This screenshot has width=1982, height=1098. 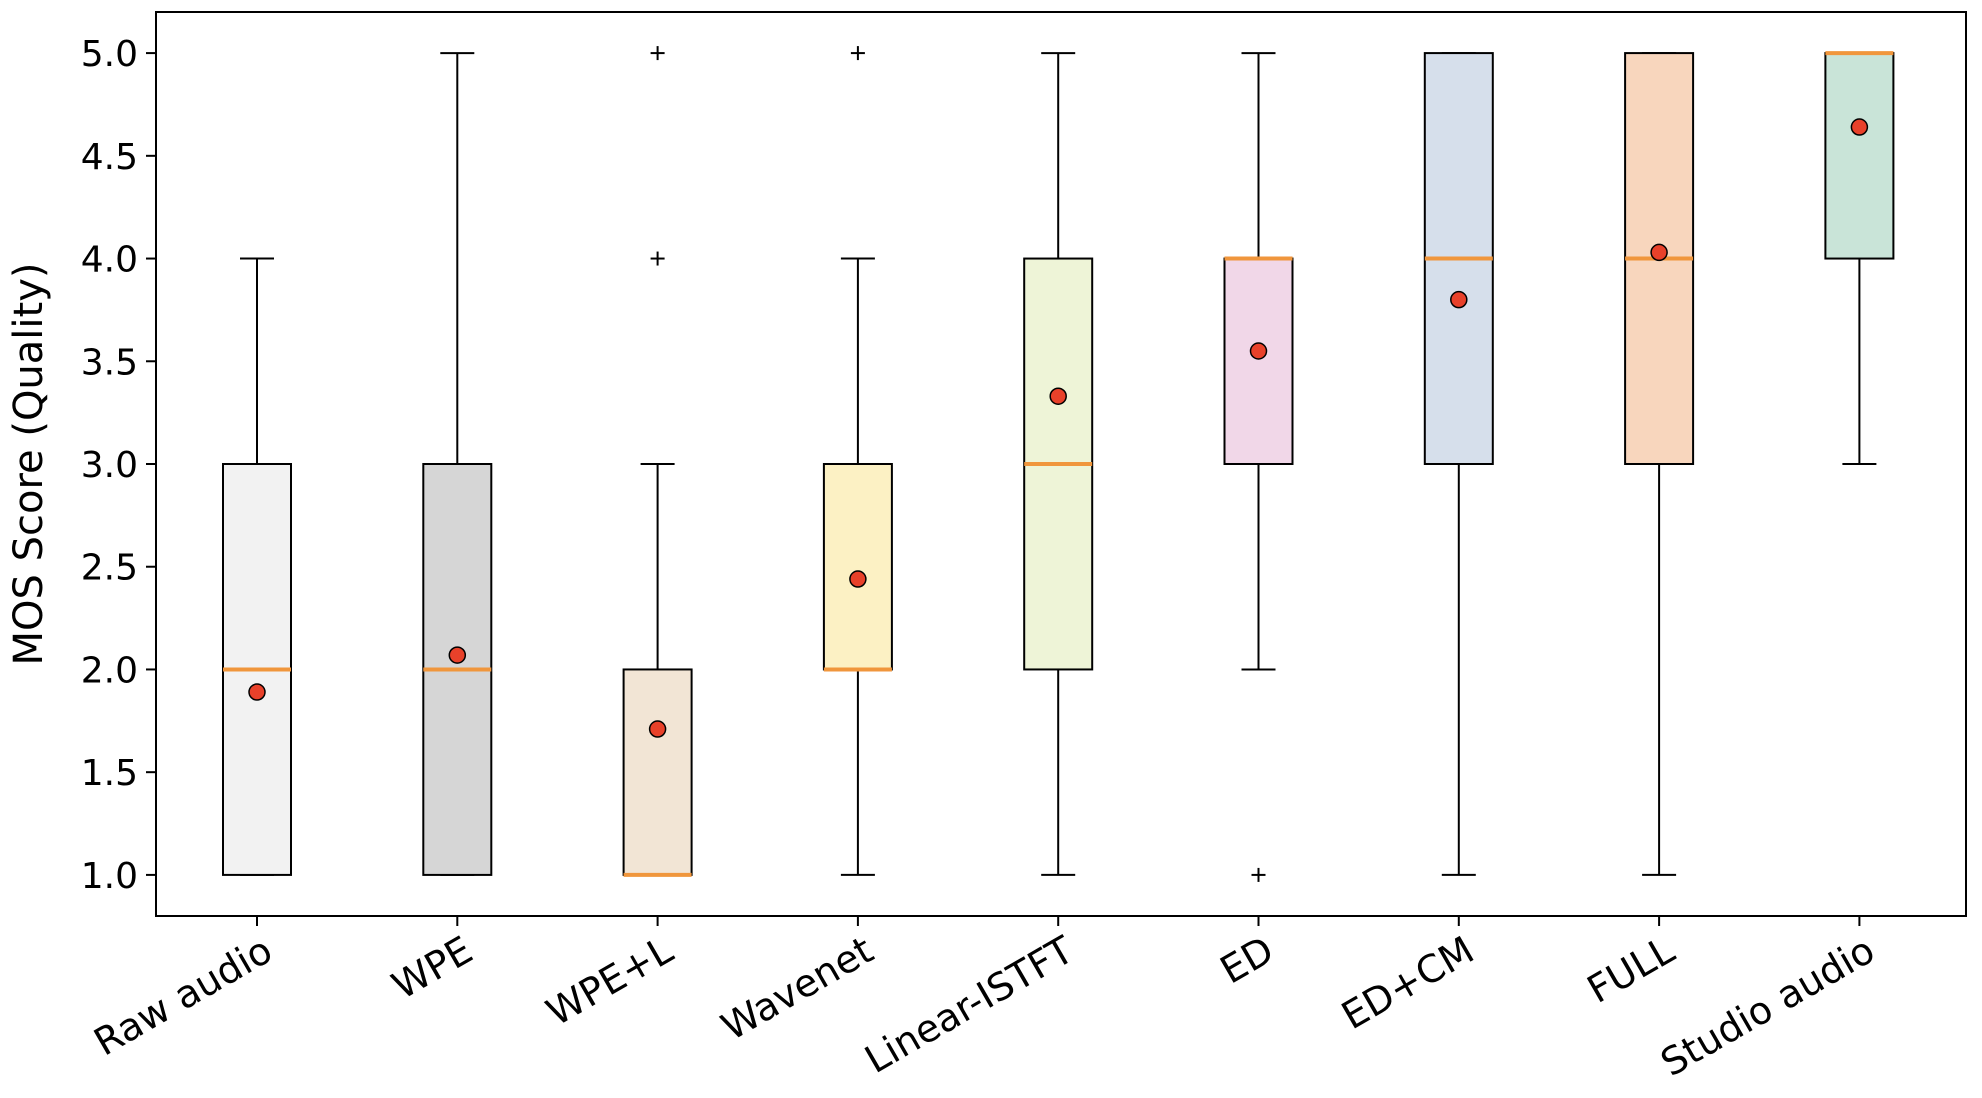 I want to click on y-tick-label: 1.5, so click(x=109, y=773).